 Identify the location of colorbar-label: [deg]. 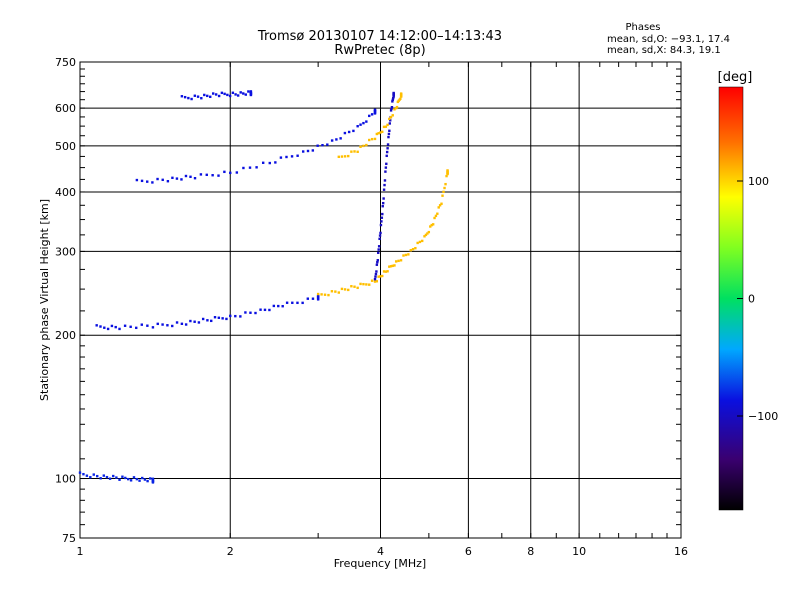
(735, 77).